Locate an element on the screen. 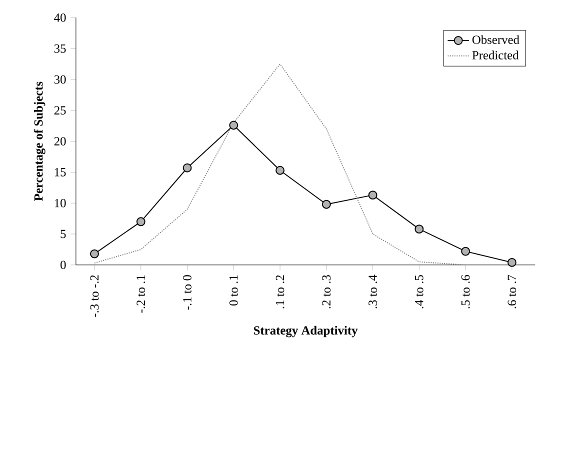 The width and height of the screenshot is (574, 470). x-tick-label: -.3 to -.2 is located at coordinates (94, 296).